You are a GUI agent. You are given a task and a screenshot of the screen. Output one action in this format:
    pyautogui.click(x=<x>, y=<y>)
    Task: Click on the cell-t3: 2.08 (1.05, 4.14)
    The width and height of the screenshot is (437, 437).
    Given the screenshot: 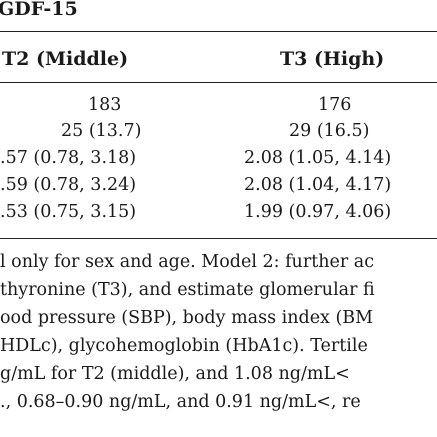 What is the action you would take?
    pyautogui.click(x=318, y=158)
    